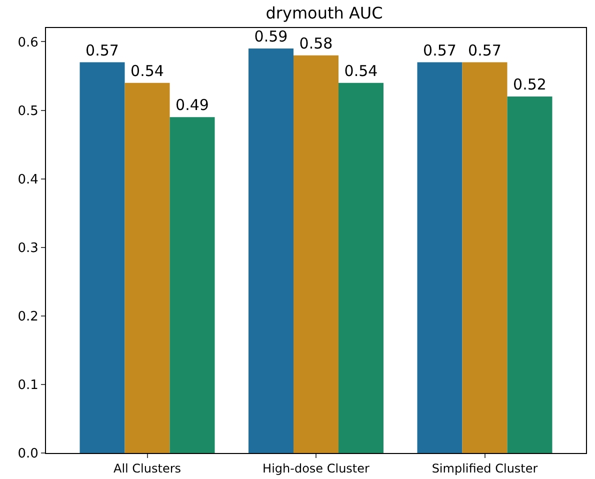 The height and width of the screenshot is (479, 595). I want to click on y-tick-label: 0.2, so click(28, 316).